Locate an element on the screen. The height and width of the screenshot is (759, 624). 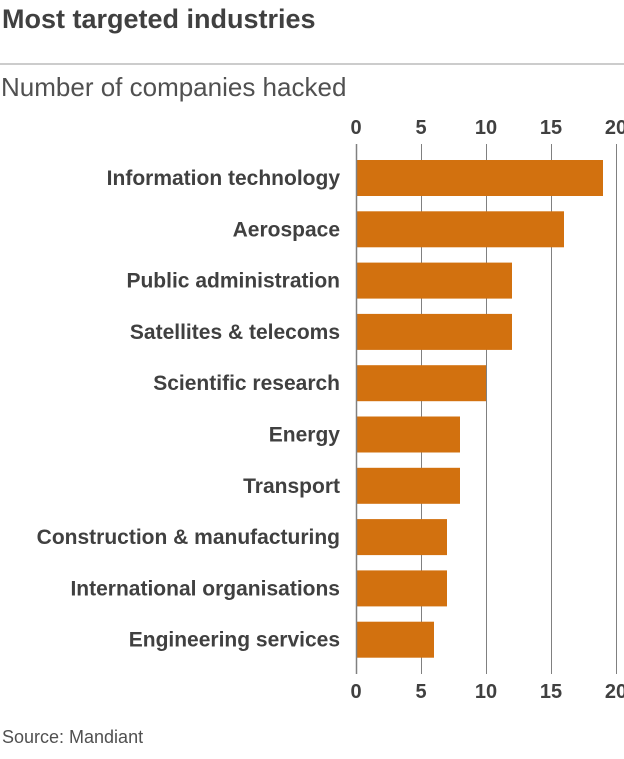
x-tick-top-20: 20 is located at coordinates (614, 128).